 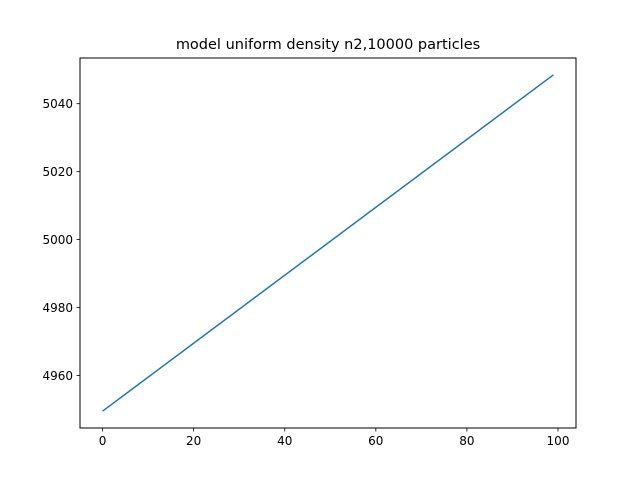 What do you see at coordinates (328, 45) in the screenshot?
I see `chart-title: model uniform density n2,10000 particles` at bounding box center [328, 45].